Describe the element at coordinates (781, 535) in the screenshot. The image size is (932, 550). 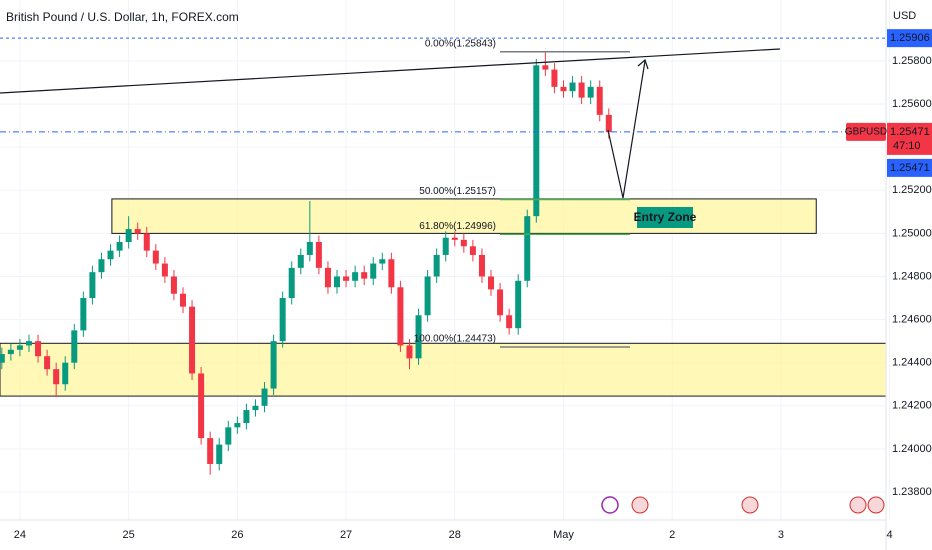
I see `x-tick-label: 3` at that location.